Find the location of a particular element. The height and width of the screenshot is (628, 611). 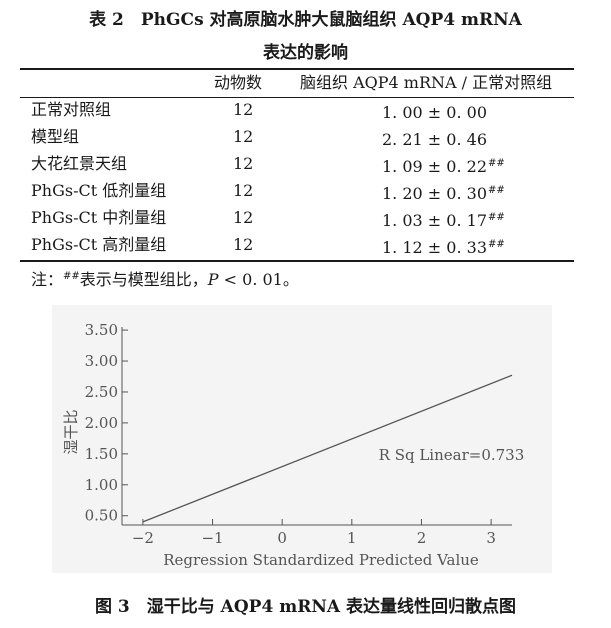

x-tick-label: −2 is located at coordinates (143, 538).